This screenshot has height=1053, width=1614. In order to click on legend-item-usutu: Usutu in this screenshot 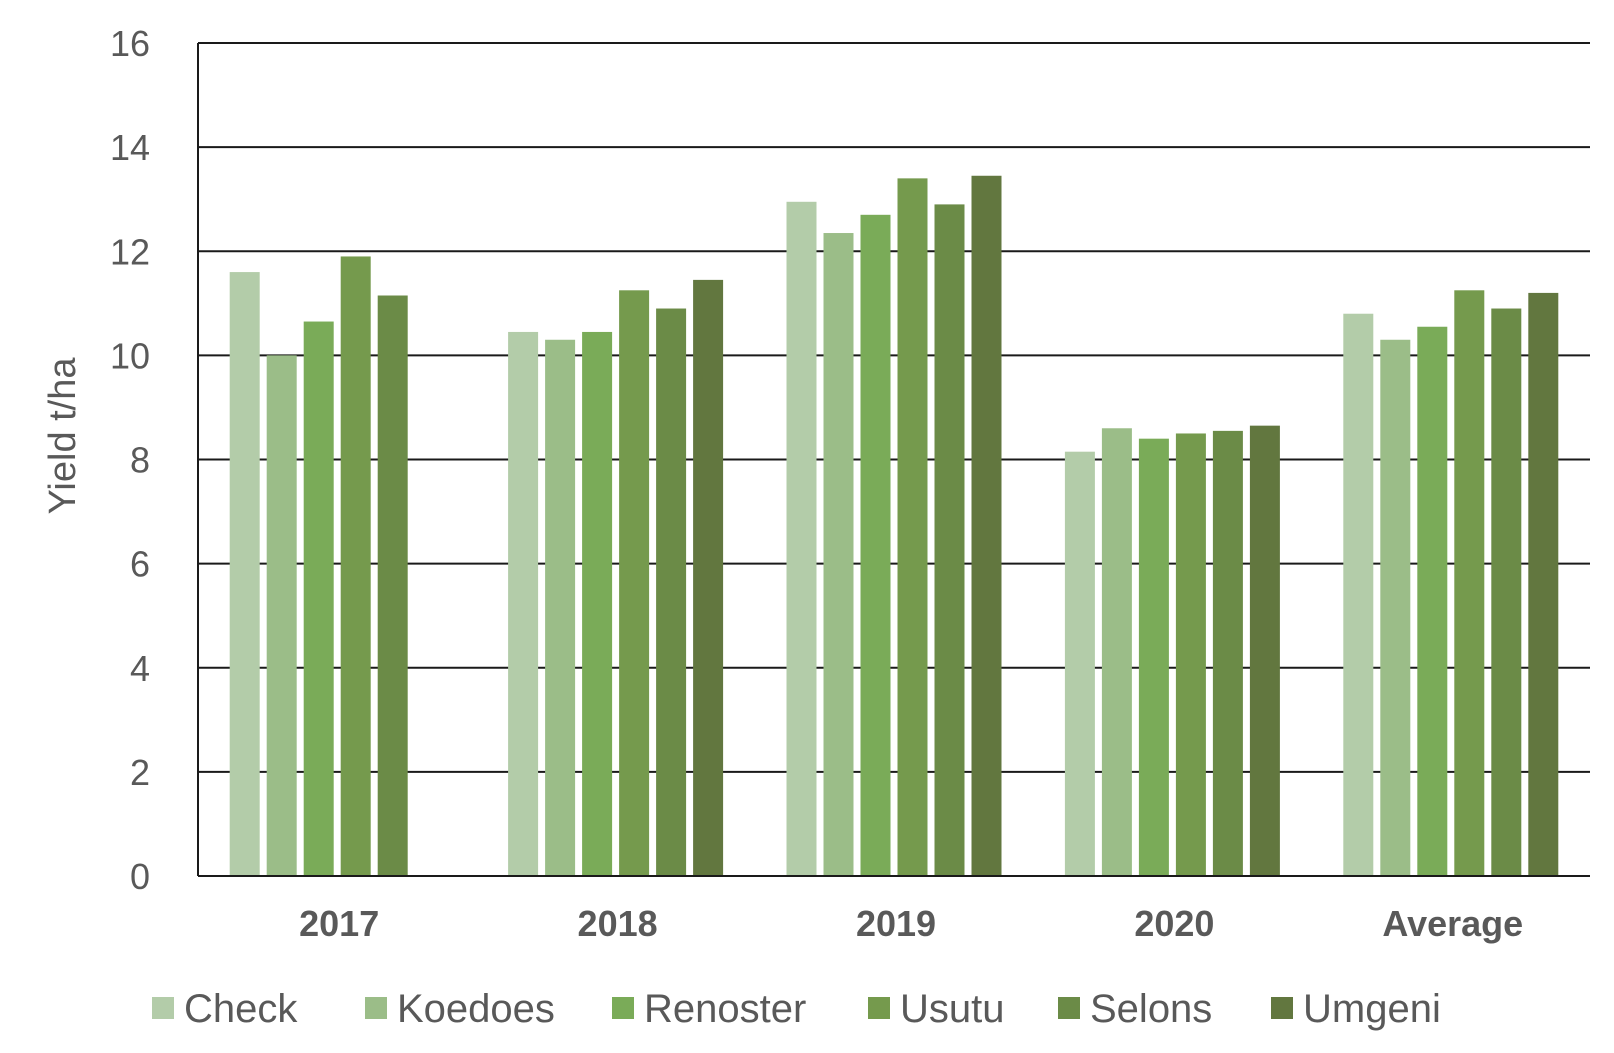, I will do `click(936, 1009)`.